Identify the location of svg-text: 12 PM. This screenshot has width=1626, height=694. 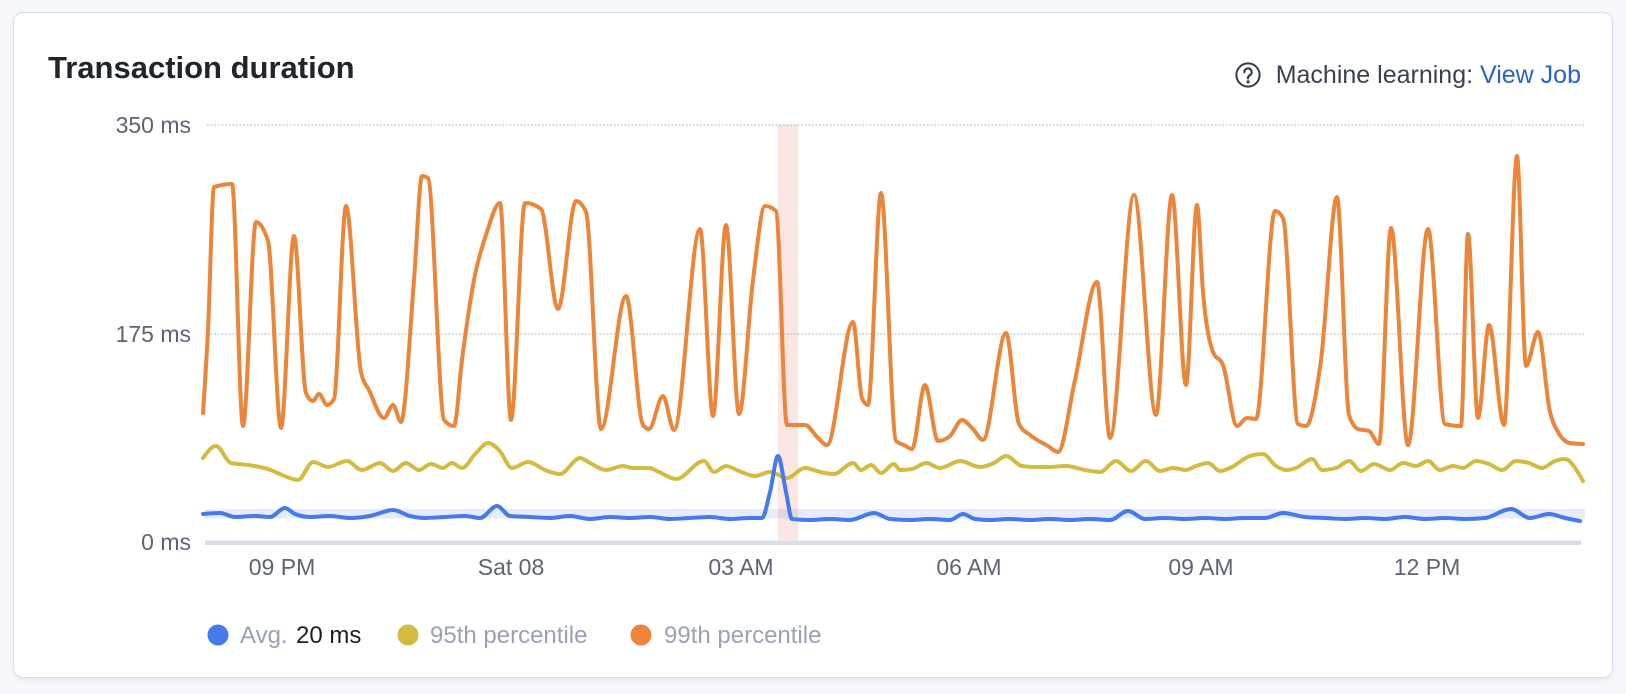
(1427, 567).